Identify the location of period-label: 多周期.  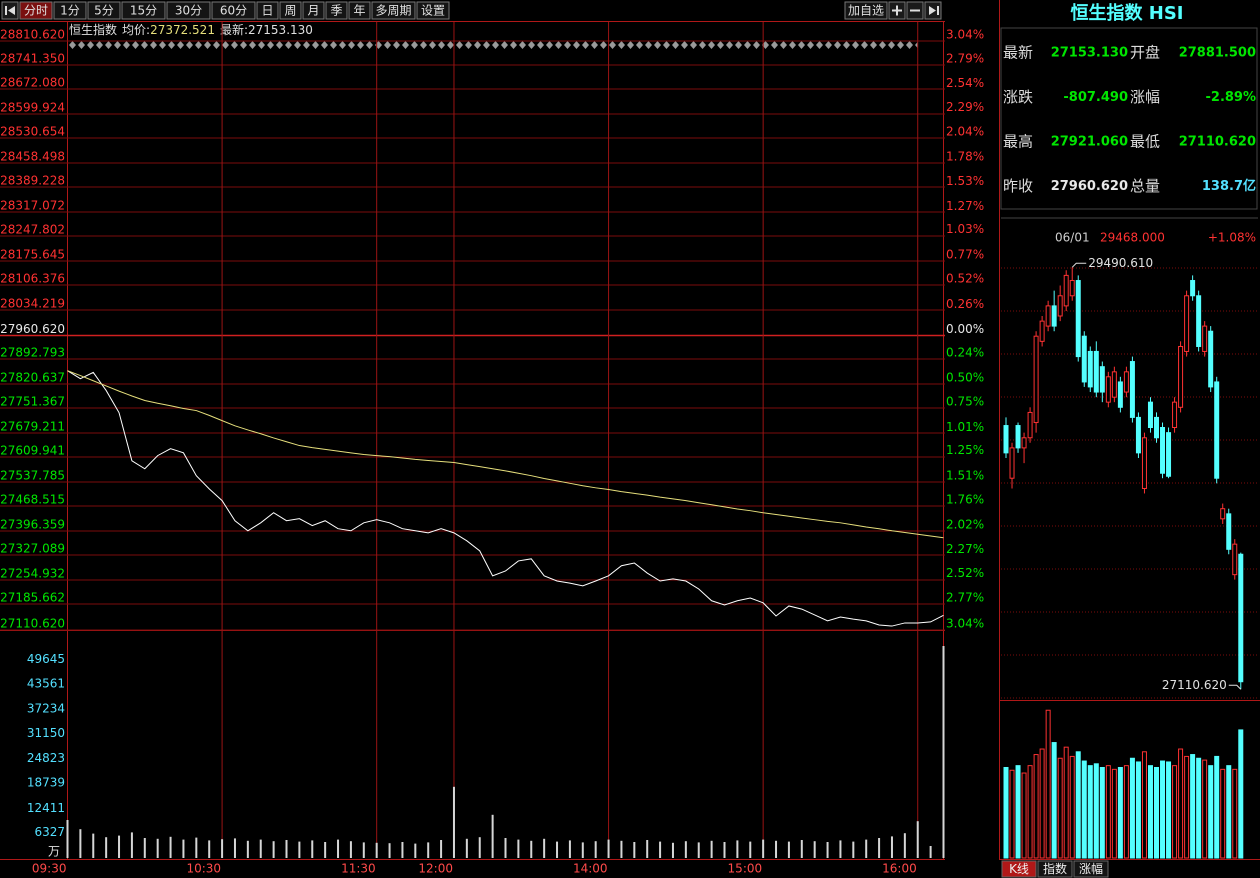
(393, 11).